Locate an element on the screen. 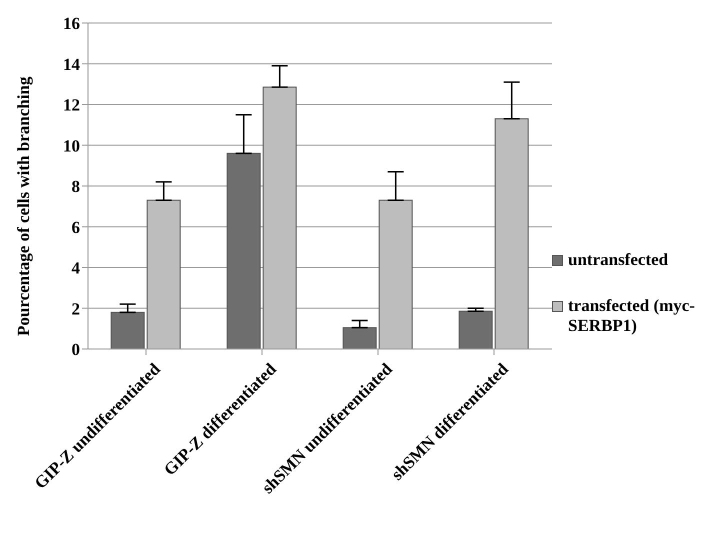 The width and height of the screenshot is (702, 544). y-tick-label: 12 is located at coordinates (71, 105).